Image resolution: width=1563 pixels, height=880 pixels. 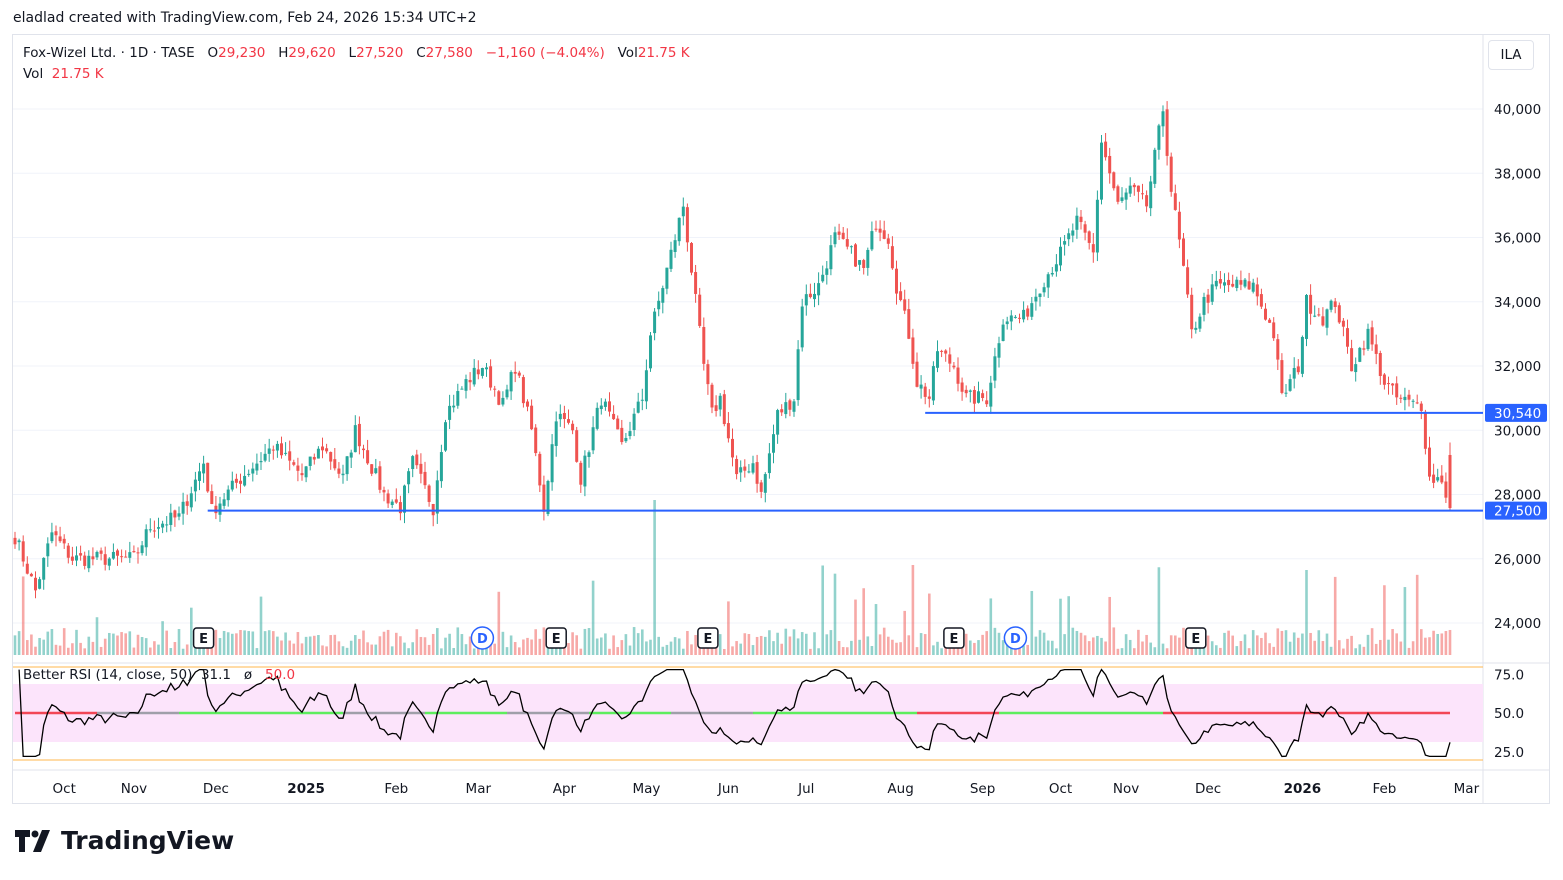 What do you see at coordinates (1517, 431) in the screenshot?
I see `y-tick-label: 30,000` at bounding box center [1517, 431].